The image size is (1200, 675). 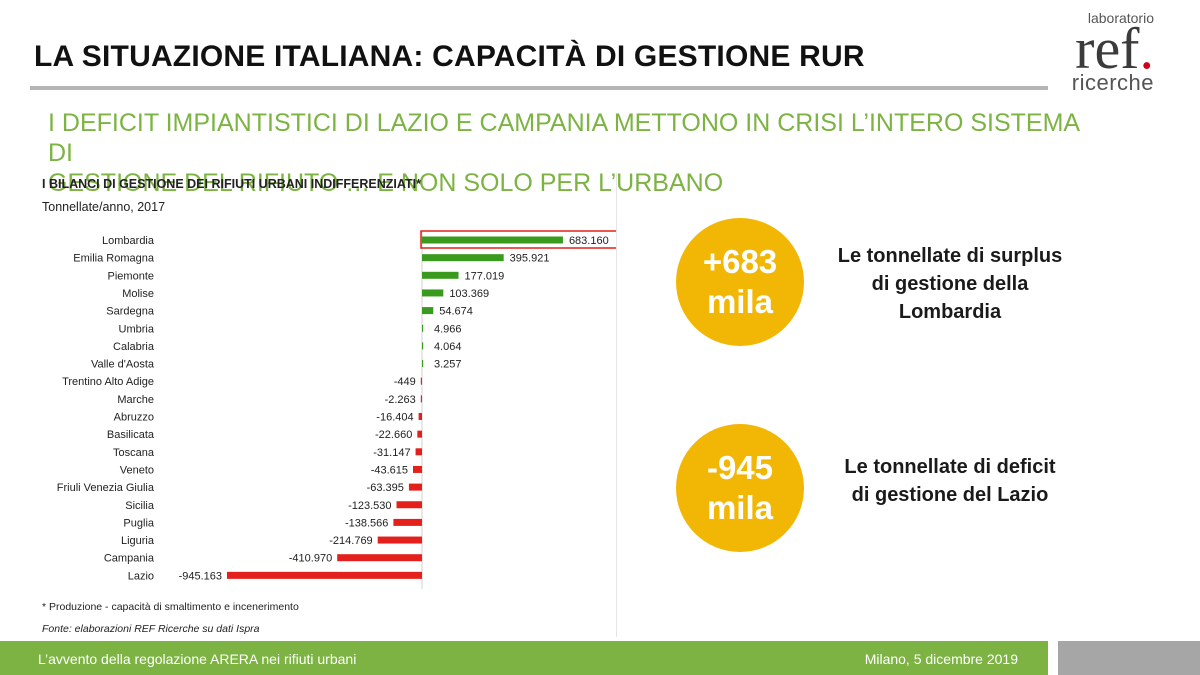 What do you see at coordinates (1112, 82) in the screenshot?
I see `logo-bottom-text: ricerche` at bounding box center [1112, 82].